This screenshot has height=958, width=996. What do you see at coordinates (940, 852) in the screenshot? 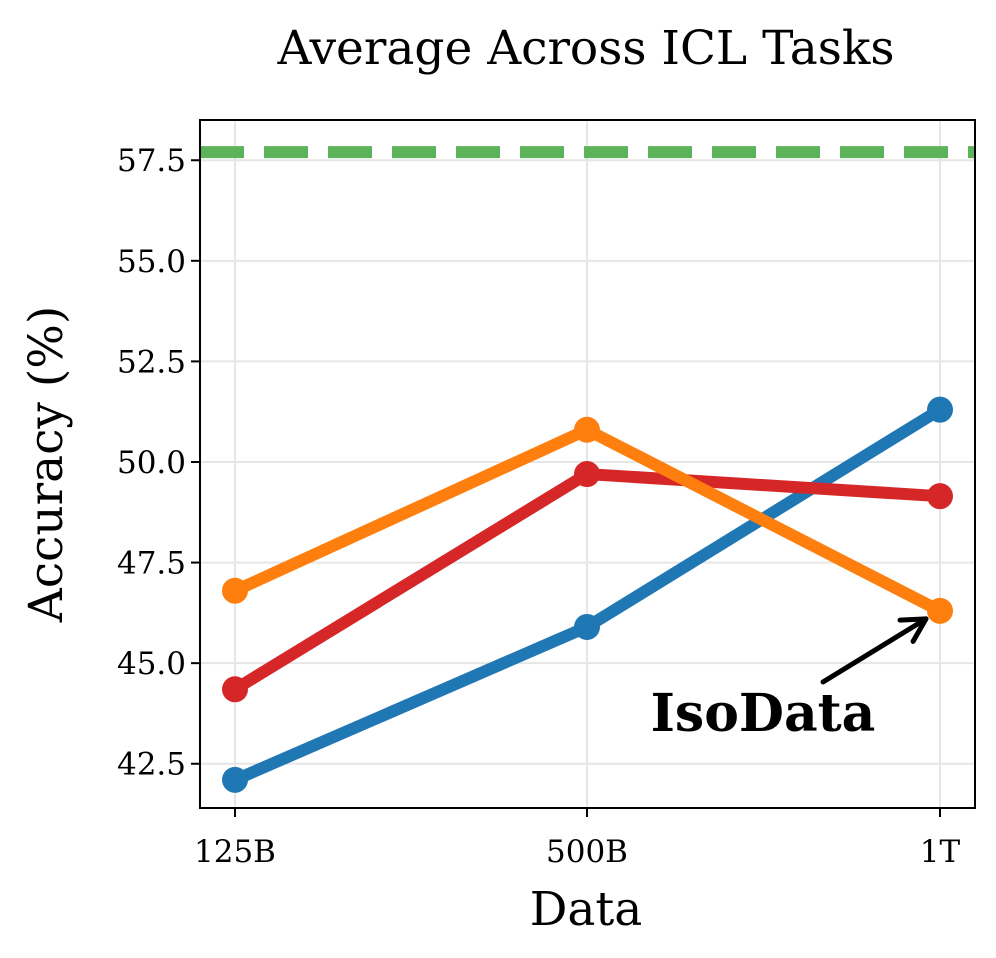
I see `x-tick-label: 1T` at bounding box center [940, 852].